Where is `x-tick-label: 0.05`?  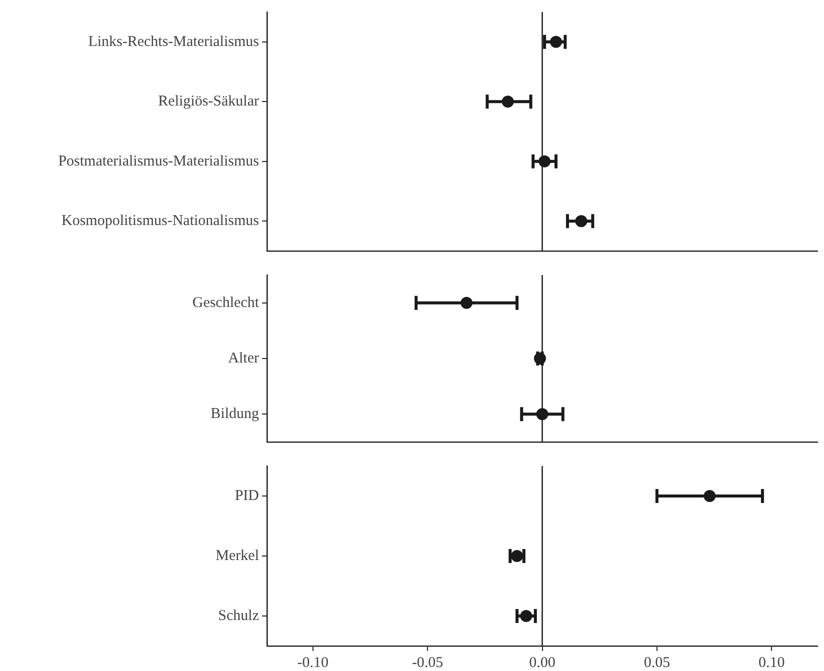 x-tick-label: 0.05 is located at coordinates (657, 662).